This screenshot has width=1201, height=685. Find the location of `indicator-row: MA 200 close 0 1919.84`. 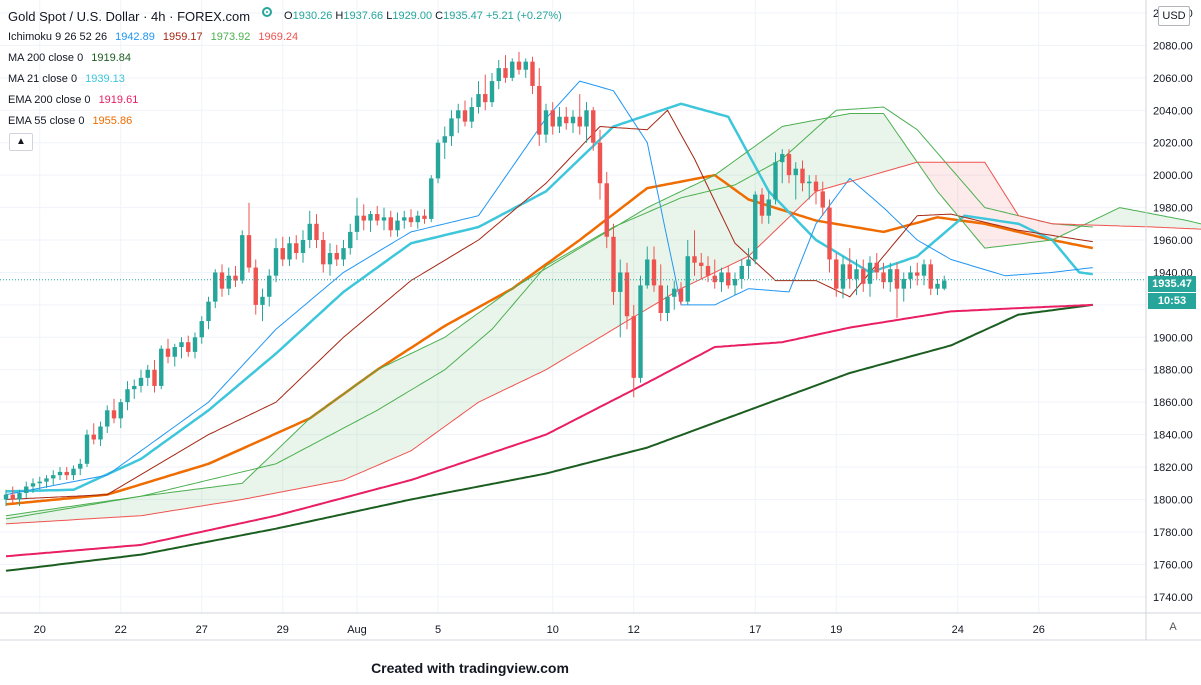

indicator-row: MA 200 close 0 1919.84 is located at coordinates (285, 58).